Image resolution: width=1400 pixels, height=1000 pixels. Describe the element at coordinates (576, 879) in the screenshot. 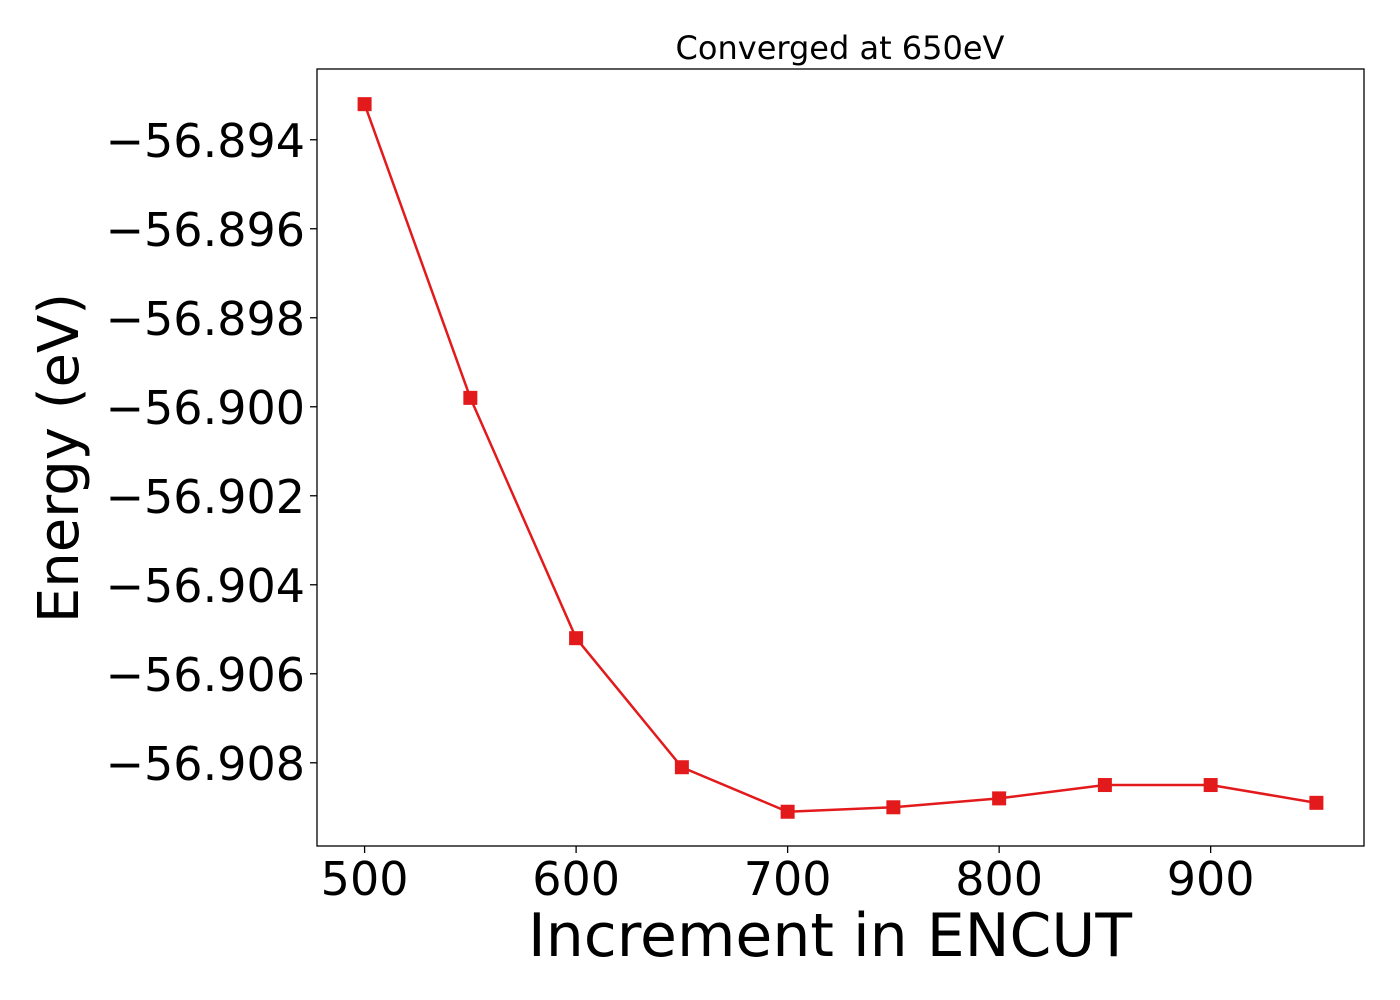

I see `x-tick-label: 600` at that location.